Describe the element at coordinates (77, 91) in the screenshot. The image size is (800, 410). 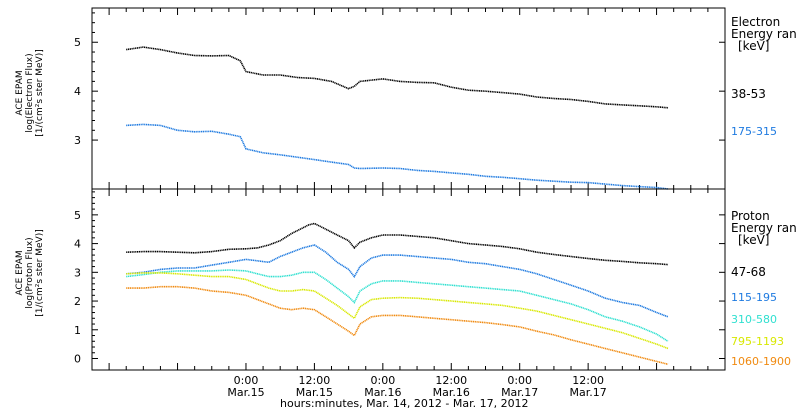
I see `electron-ytick-label-1: 4` at that location.